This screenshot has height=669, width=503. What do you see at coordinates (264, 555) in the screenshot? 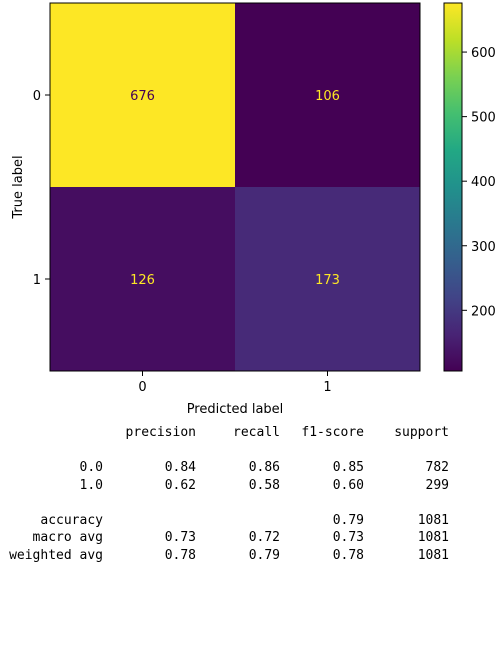
I see `summary-recall: 0.79` at bounding box center [264, 555].